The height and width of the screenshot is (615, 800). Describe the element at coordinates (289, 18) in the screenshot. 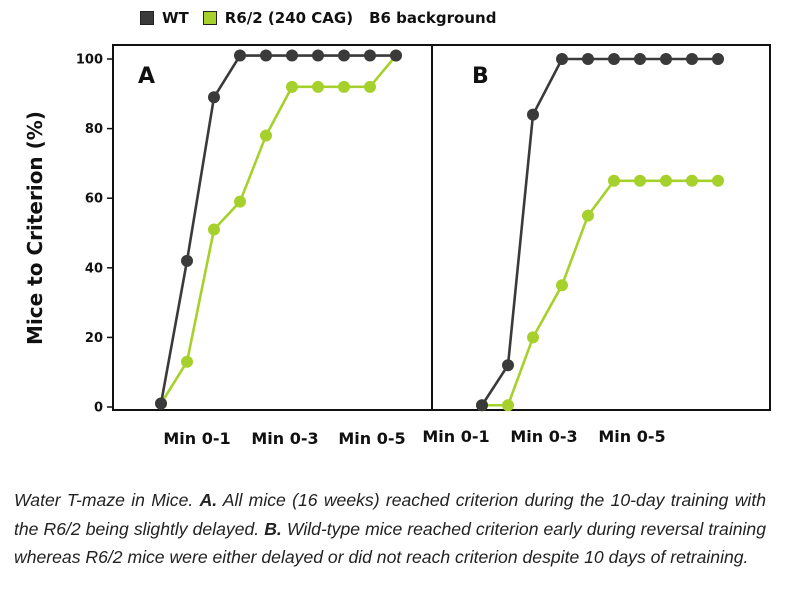

I see `legend-label-r62: R6/2 (240 CAG)` at that location.